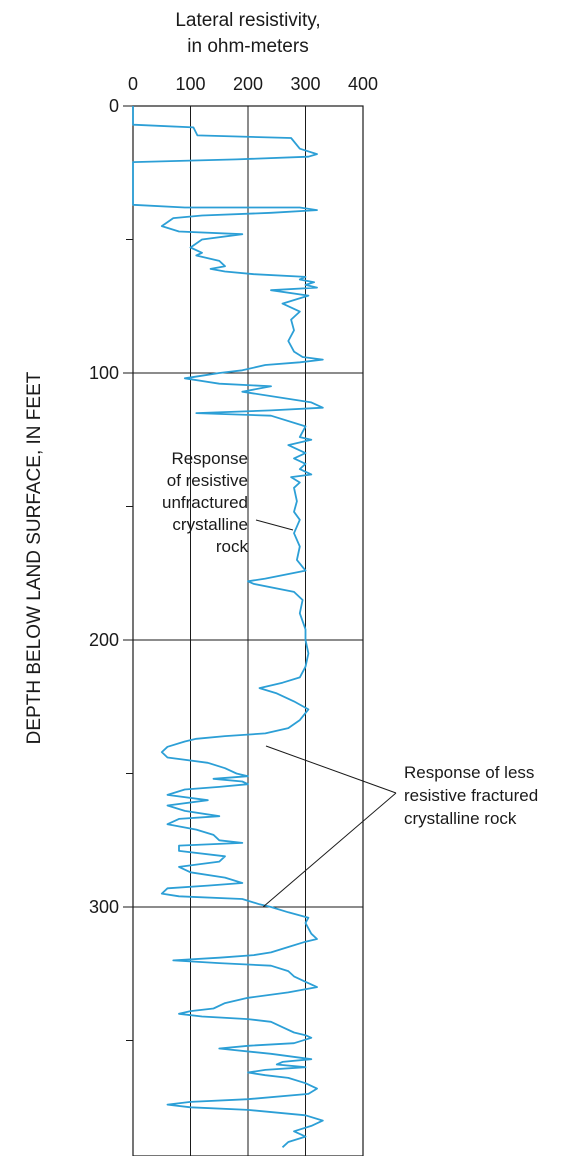 This screenshot has width=585, height=1156. I want to click on x-axis-ticks: 0 100 200 300 400, so click(253, 84).